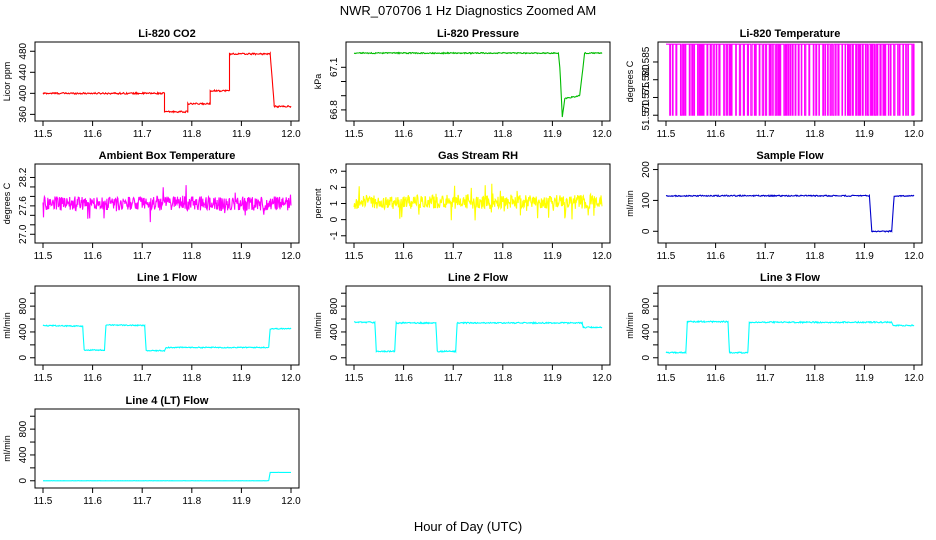  Describe the element at coordinates (646, 169) in the screenshot. I see `y-tick-label: 200` at that location.